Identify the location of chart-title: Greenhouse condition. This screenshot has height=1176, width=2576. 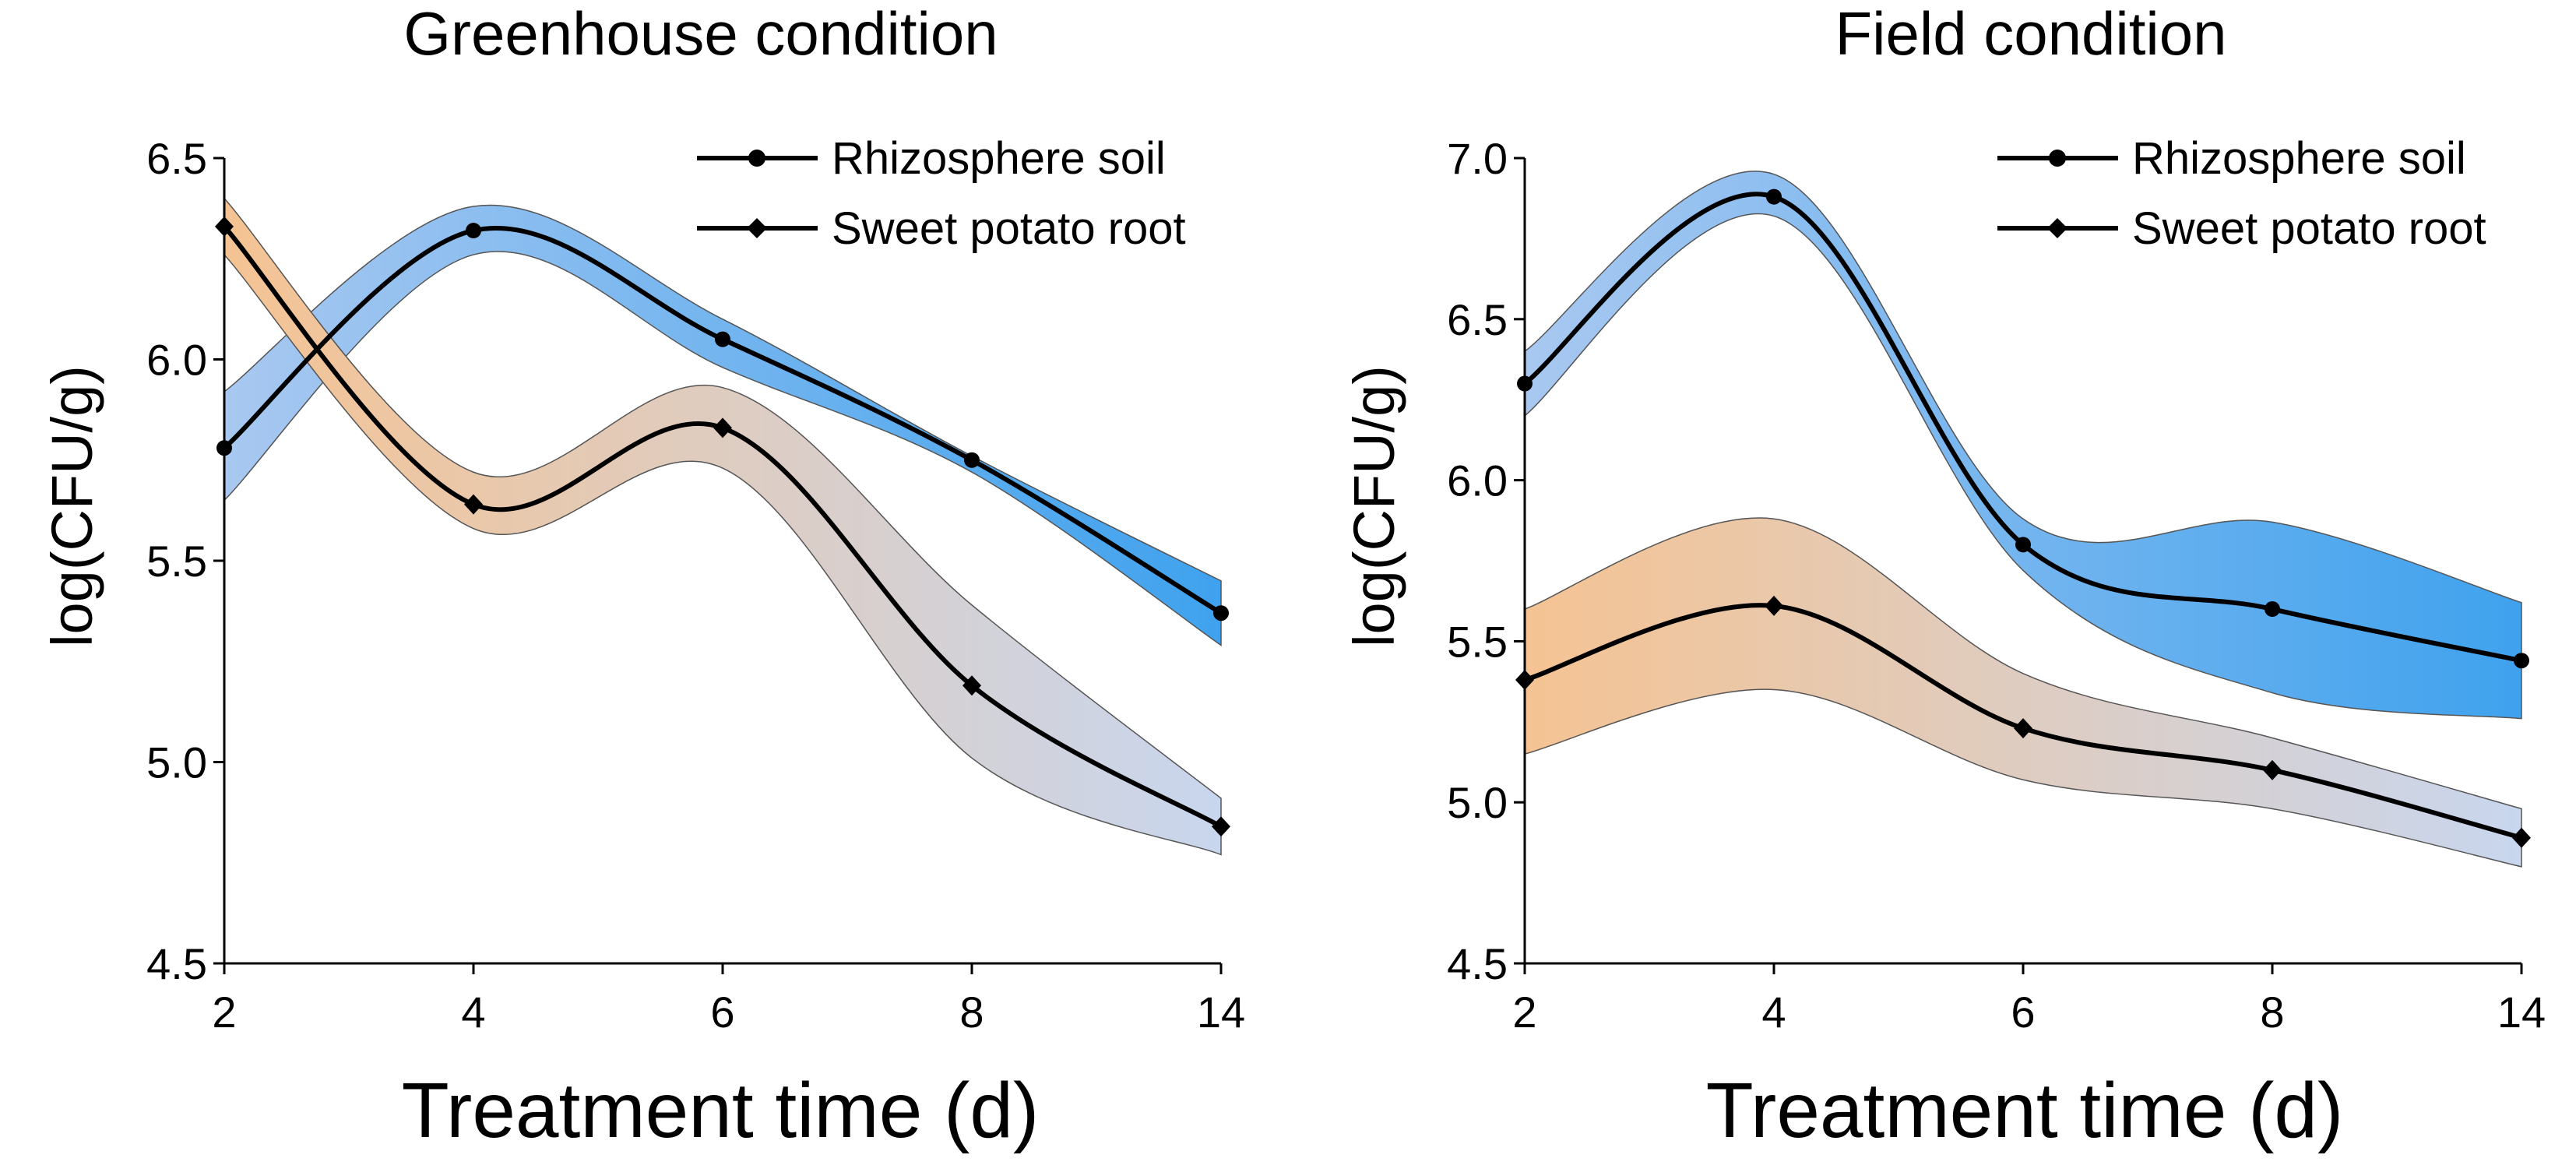
(700, 34).